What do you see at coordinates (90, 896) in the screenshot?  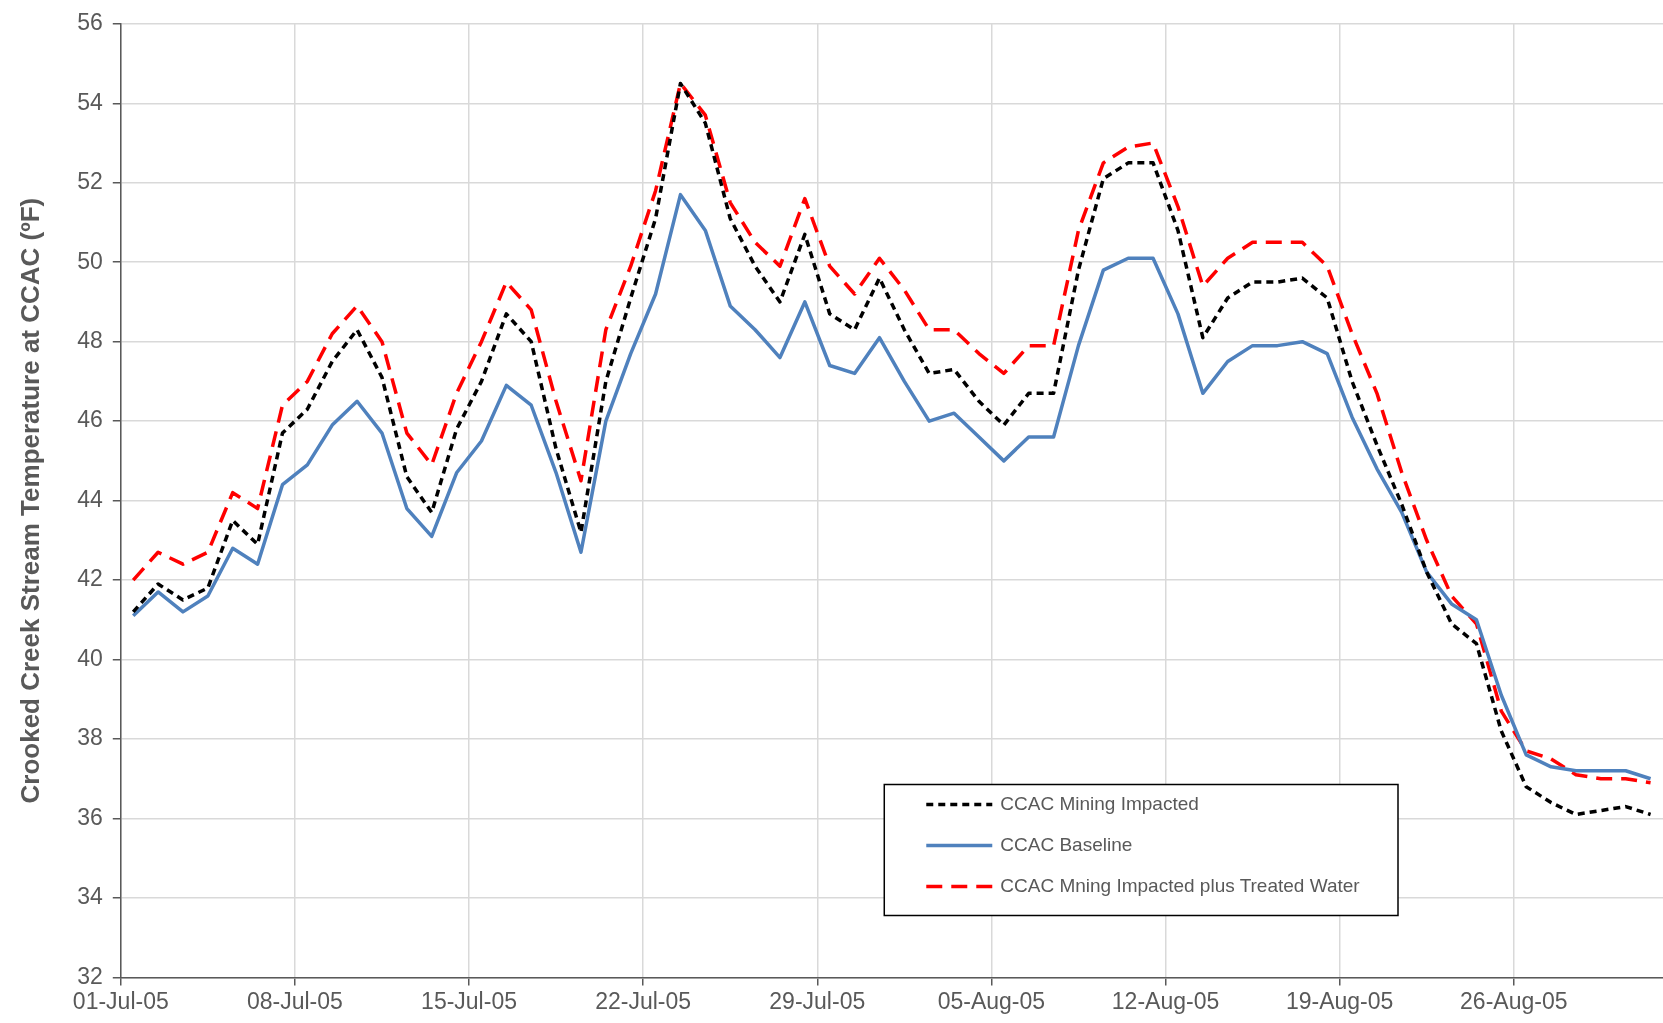 I see `y-tick-label: 34` at bounding box center [90, 896].